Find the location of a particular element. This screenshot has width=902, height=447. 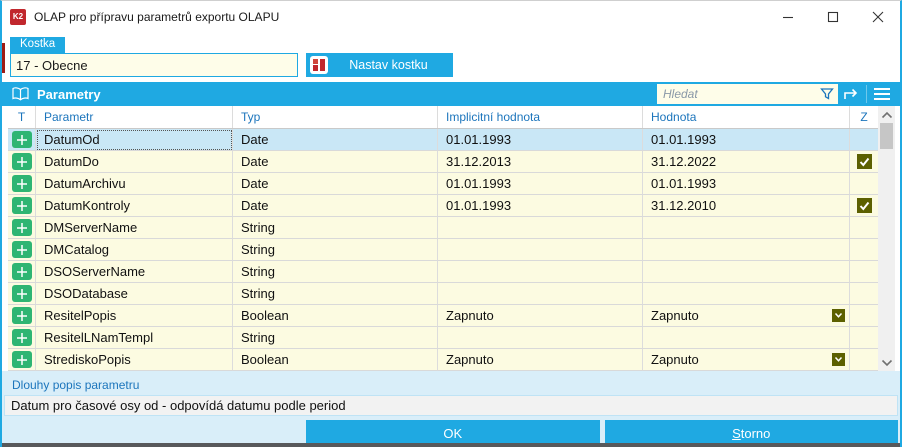

table-row: DMCatalog String is located at coordinates (443, 250).